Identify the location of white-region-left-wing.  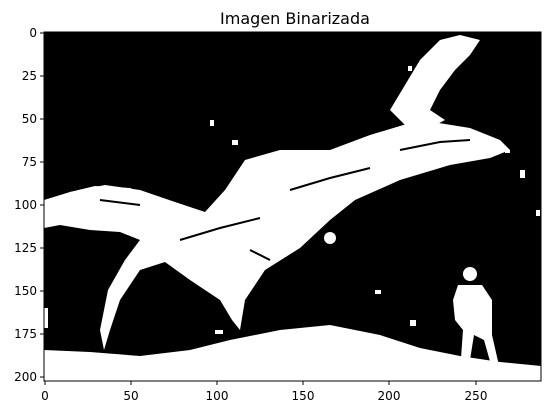
(110, 204).